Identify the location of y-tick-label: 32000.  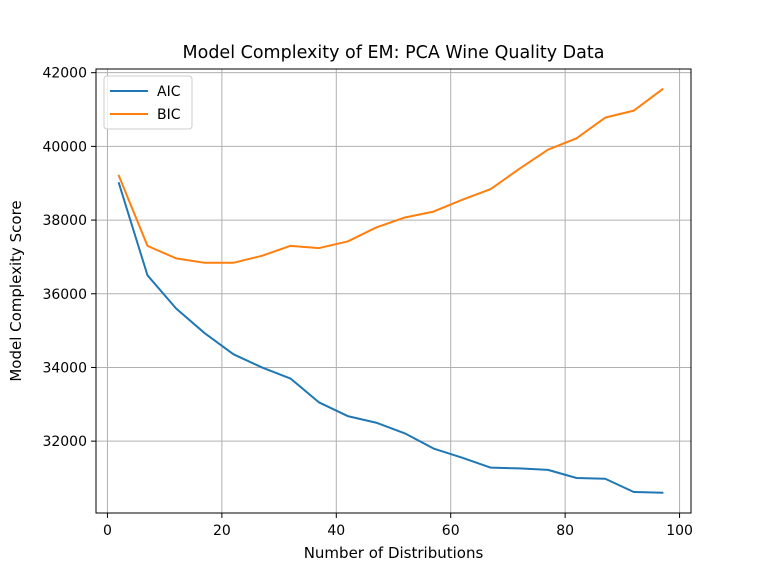
(64, 442).